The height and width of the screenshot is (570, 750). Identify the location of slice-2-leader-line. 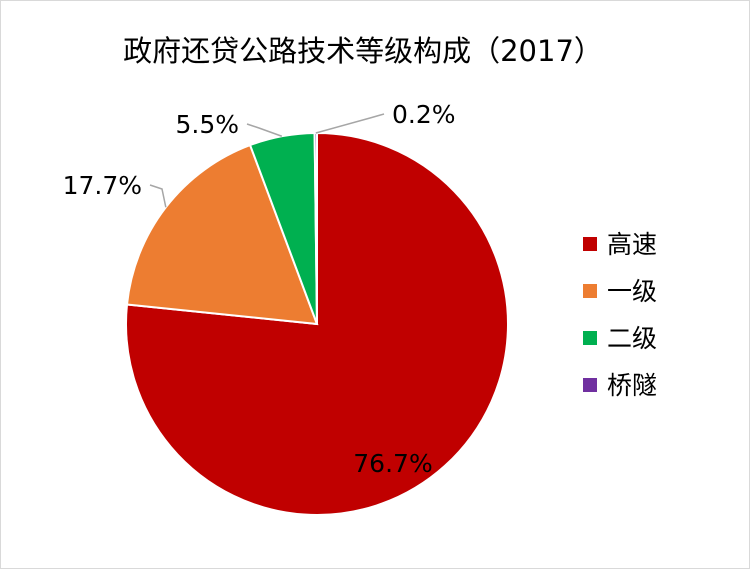
(158, 196).